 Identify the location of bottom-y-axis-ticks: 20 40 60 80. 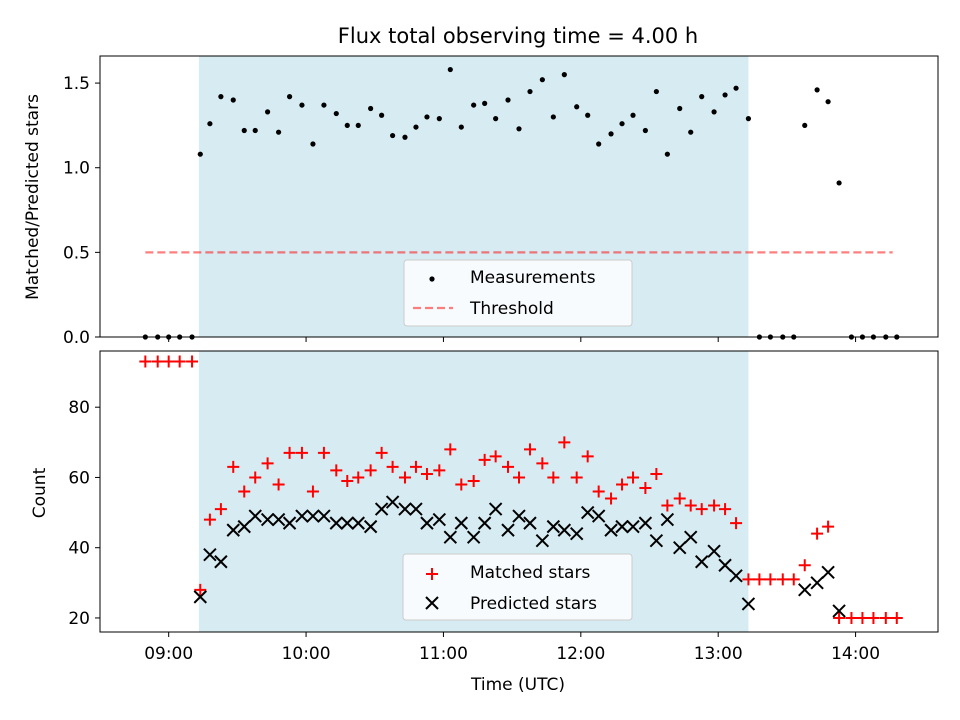
(84, 513).